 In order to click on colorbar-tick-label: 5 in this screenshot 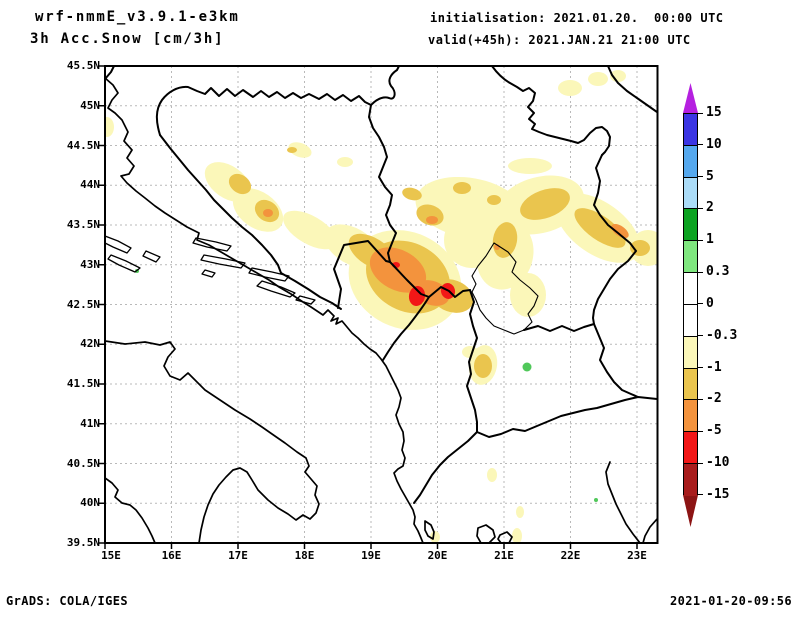, I will do `click(710, 176)`.